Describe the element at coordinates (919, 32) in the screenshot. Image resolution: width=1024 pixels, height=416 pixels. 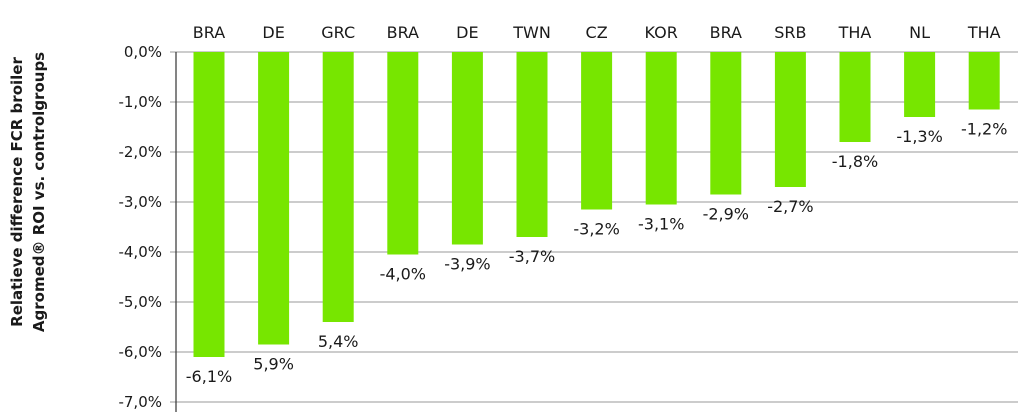
I see `category-label: NL` at that location.